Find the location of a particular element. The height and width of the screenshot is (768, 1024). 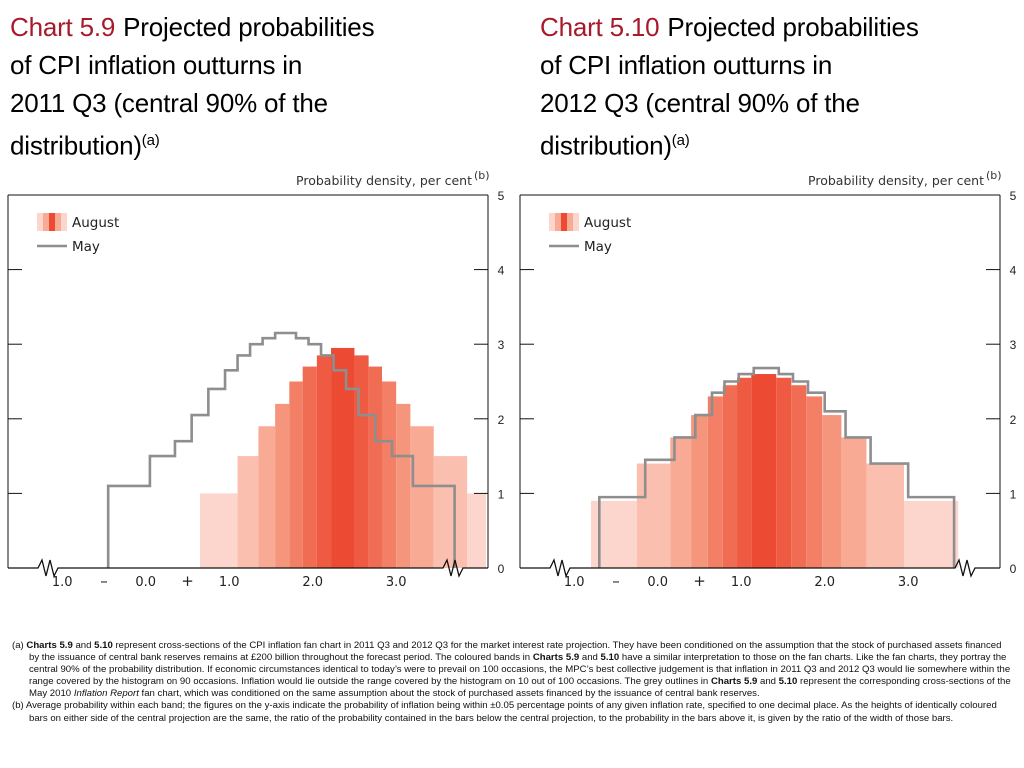

legend: August May is located at coordinates (78, 234).